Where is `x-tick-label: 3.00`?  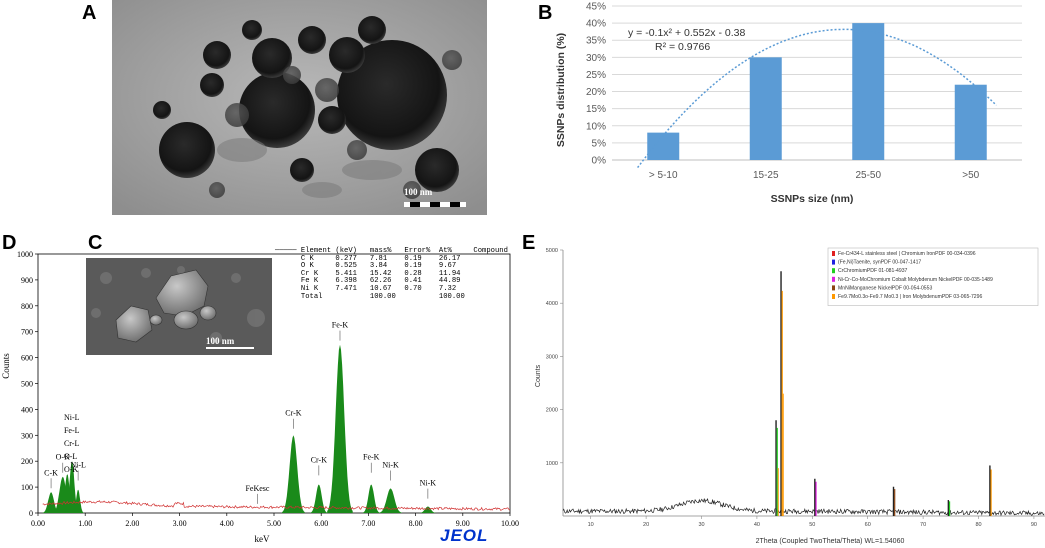
x-tick-label: 3.00 is located at coordinates (180, 523).